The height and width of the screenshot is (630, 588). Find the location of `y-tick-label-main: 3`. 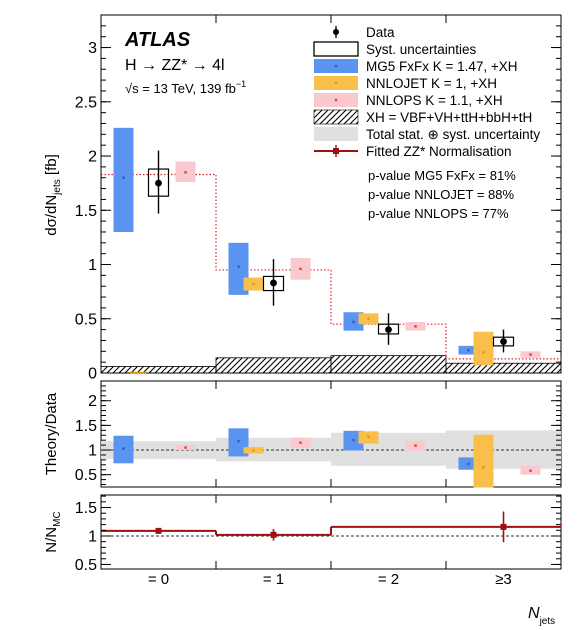

y-tick-label-main: 3 is located at coordinates (92, 48).